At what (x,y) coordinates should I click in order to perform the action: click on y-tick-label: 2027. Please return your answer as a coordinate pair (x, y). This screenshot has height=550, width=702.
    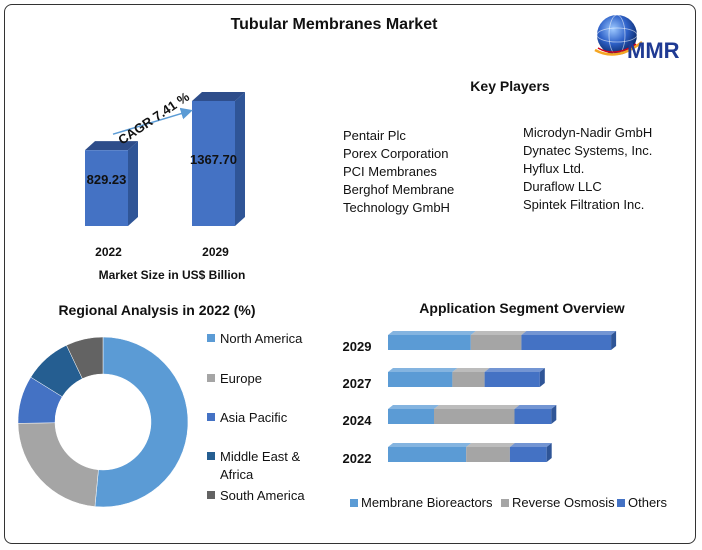
    Looking at the image, I should click on (357, 383).